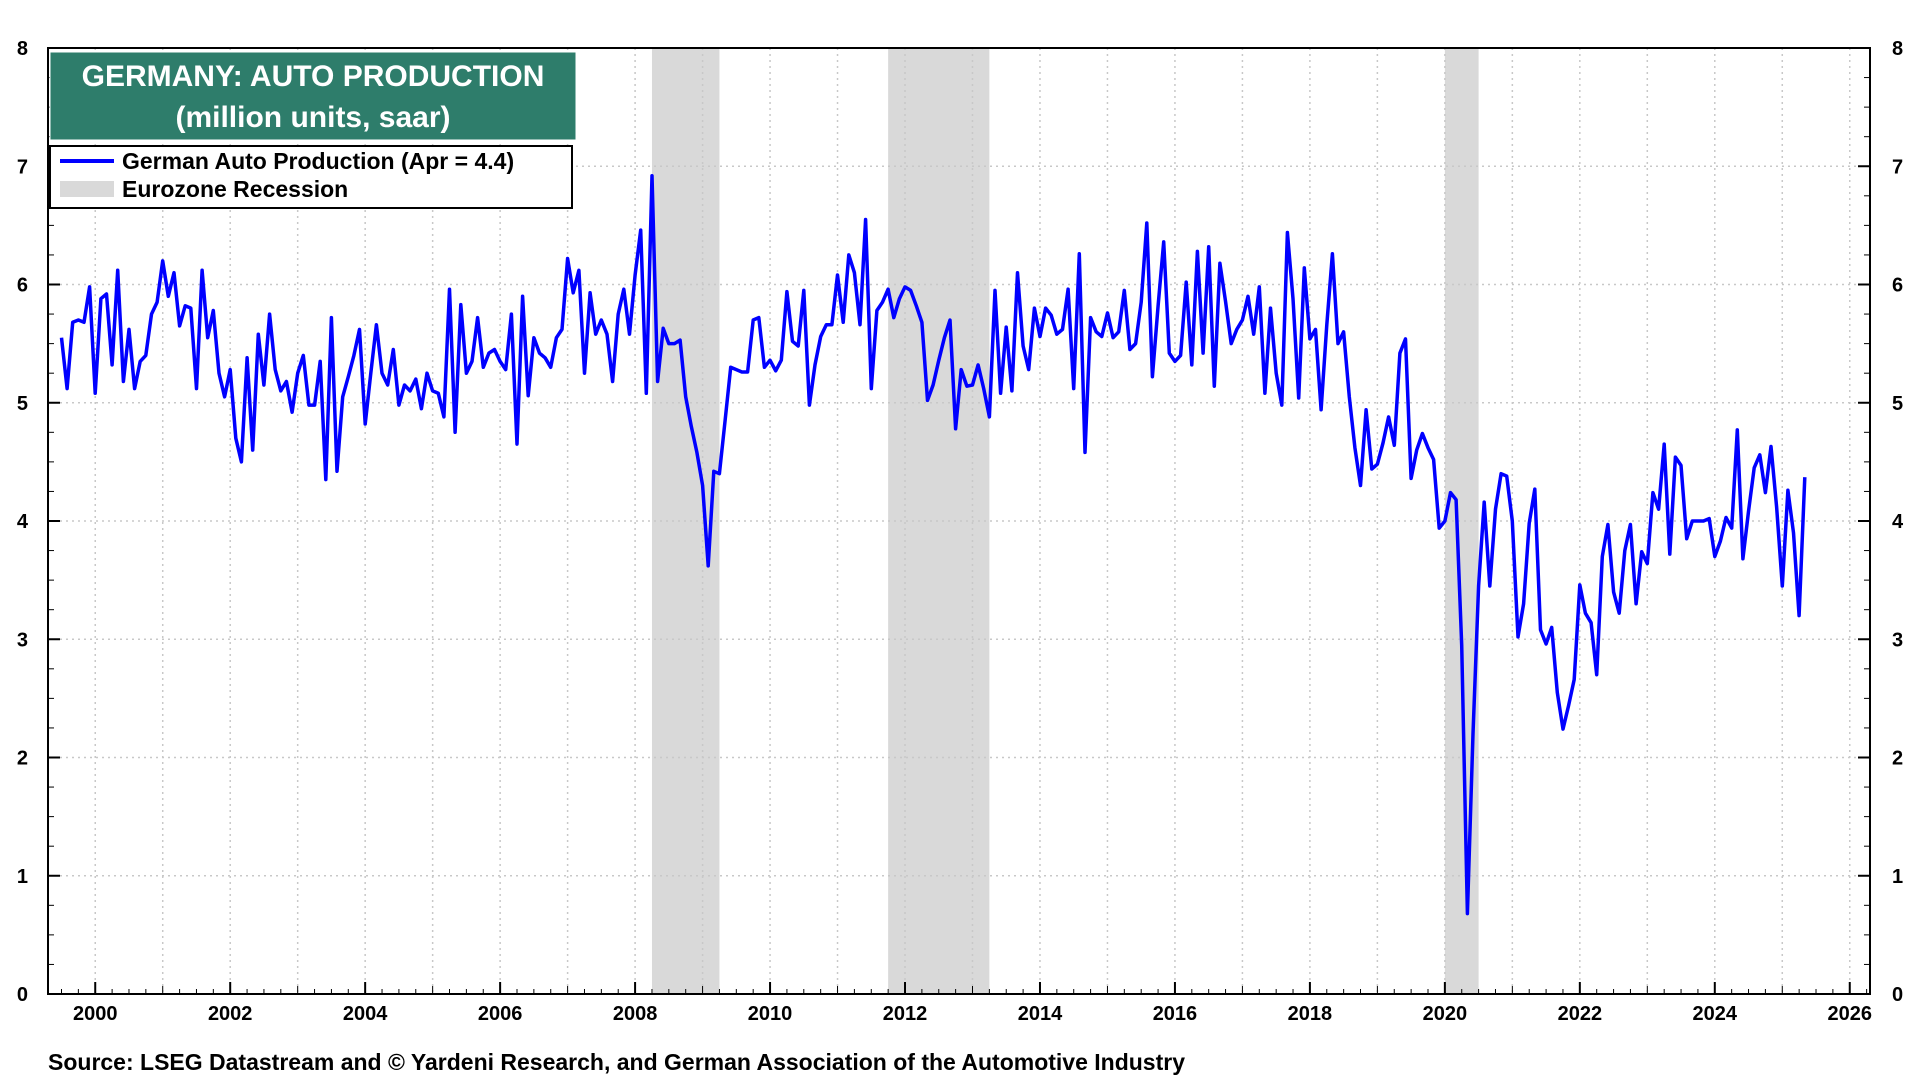 This screenshot has height=1080, width=1920. What do you see at coordinates (22, 49) in the screenshot?
I see `y-tick-label-left: 8` at bounding box center [22, 49].